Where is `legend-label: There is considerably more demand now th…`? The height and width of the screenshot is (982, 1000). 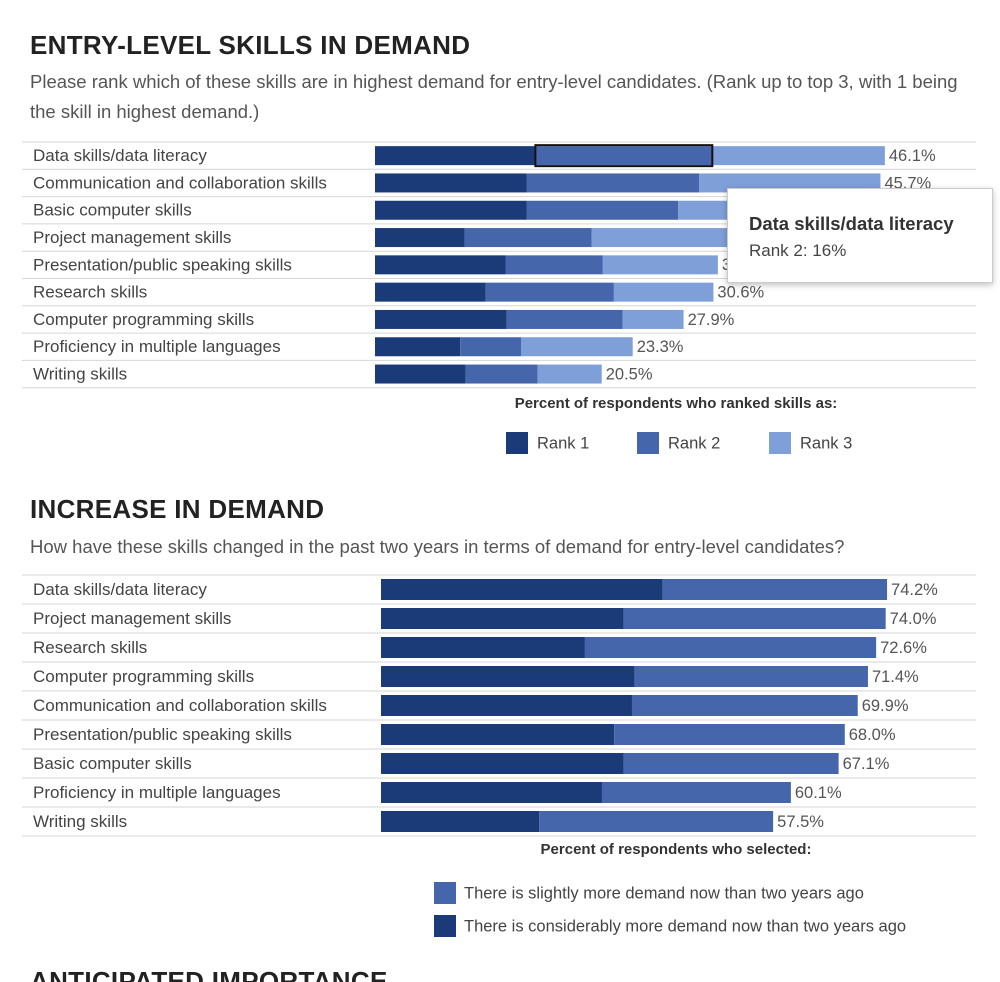
legend-label: There is considerably more demand now th… is located at coordinates (685, 926).